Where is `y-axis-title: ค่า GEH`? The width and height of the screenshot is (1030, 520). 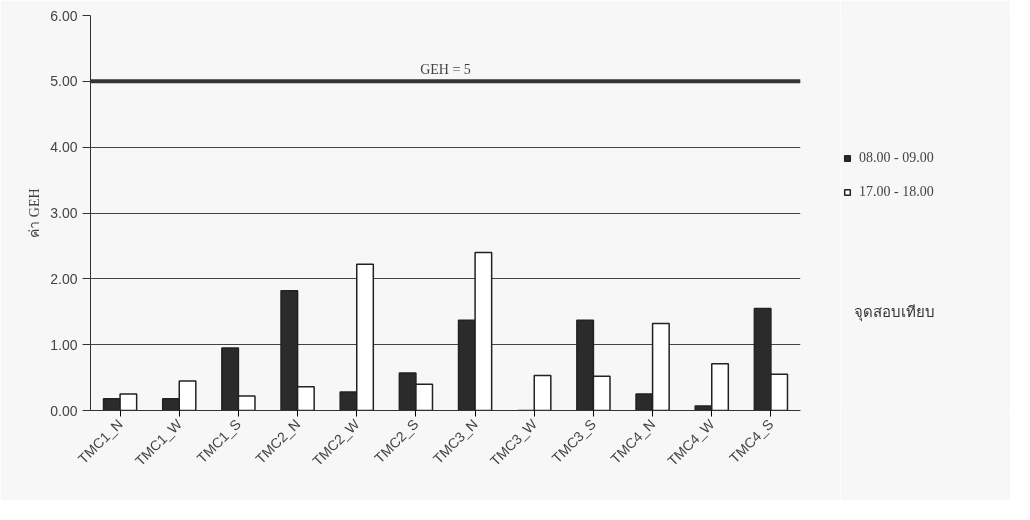
y-axis-title: ค่า GEH is located at coordinates (35, 213).